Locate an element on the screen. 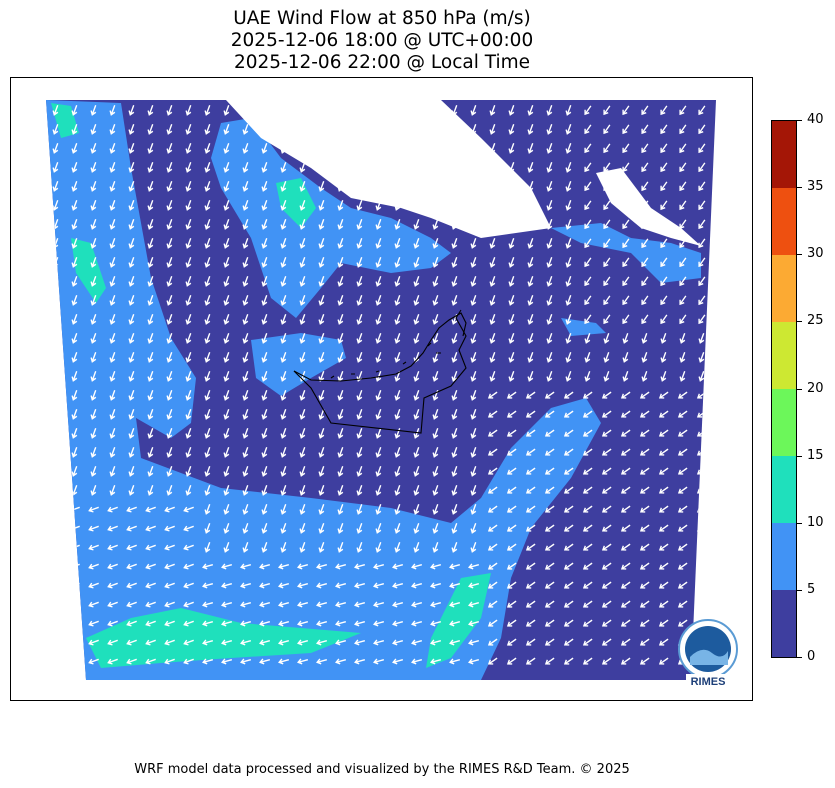 The image size is (835, 788). wind-speed-band-10-15-southwest is located at coordinates (223, 638).